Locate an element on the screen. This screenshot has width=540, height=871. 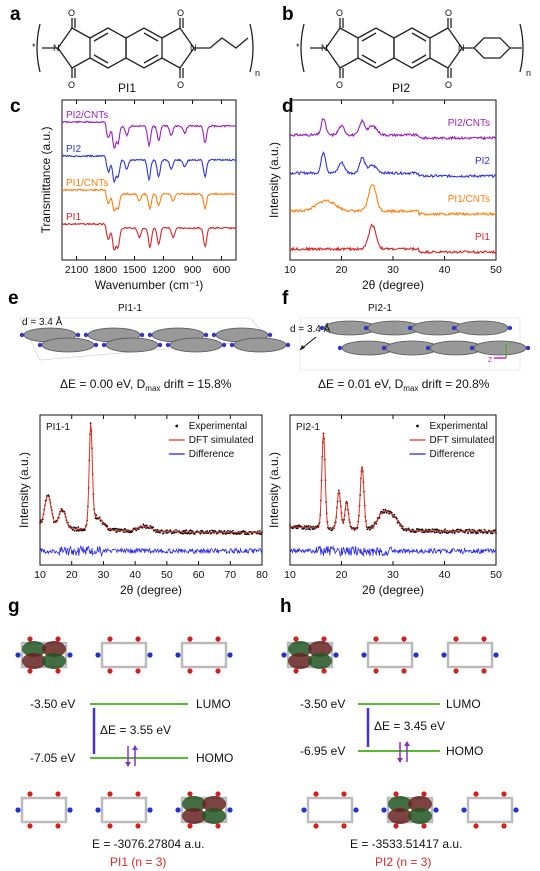
pi2-orbitals is located at coordinates (400, 732).